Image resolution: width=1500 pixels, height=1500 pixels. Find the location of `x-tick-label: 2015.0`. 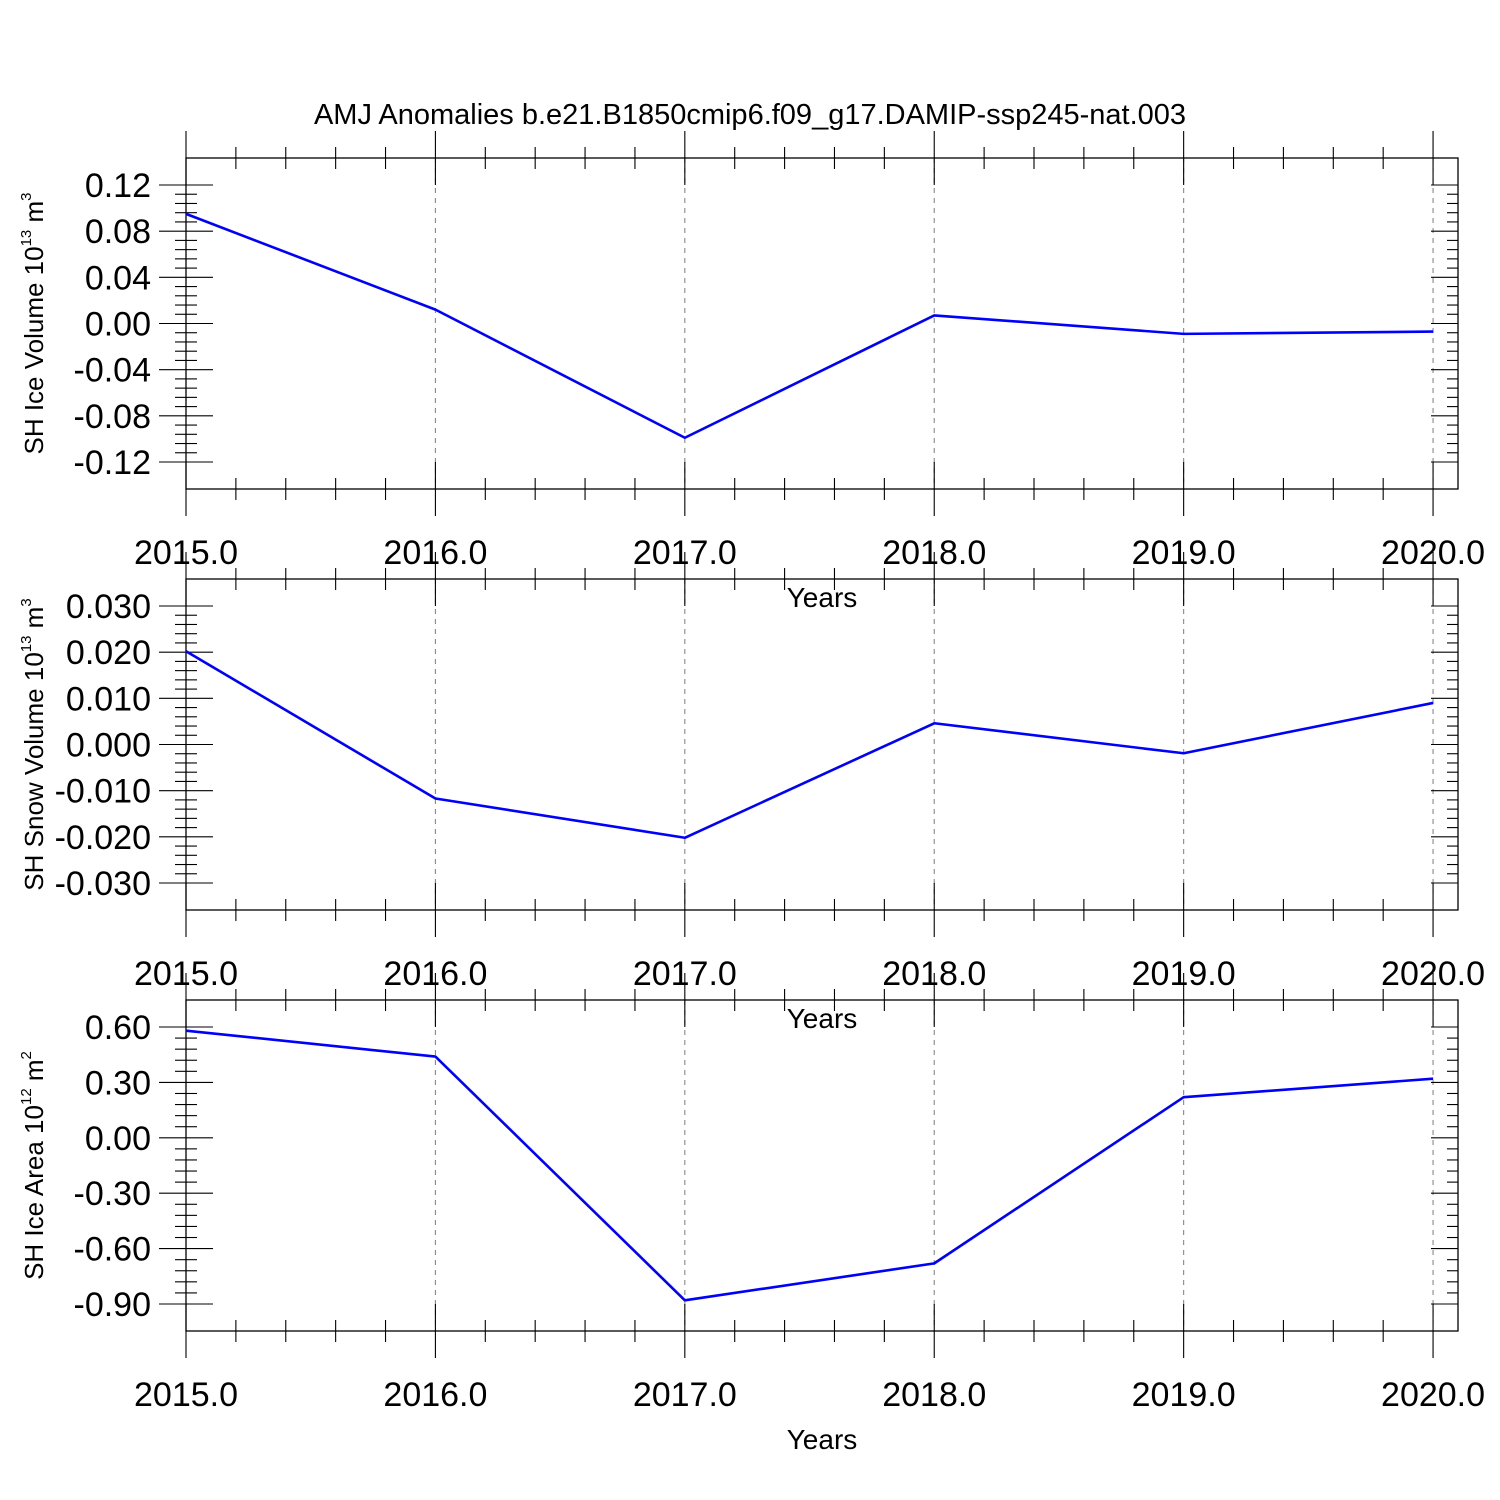

x-tick-label: 2015.0 is located at coordinates (186, 1395).